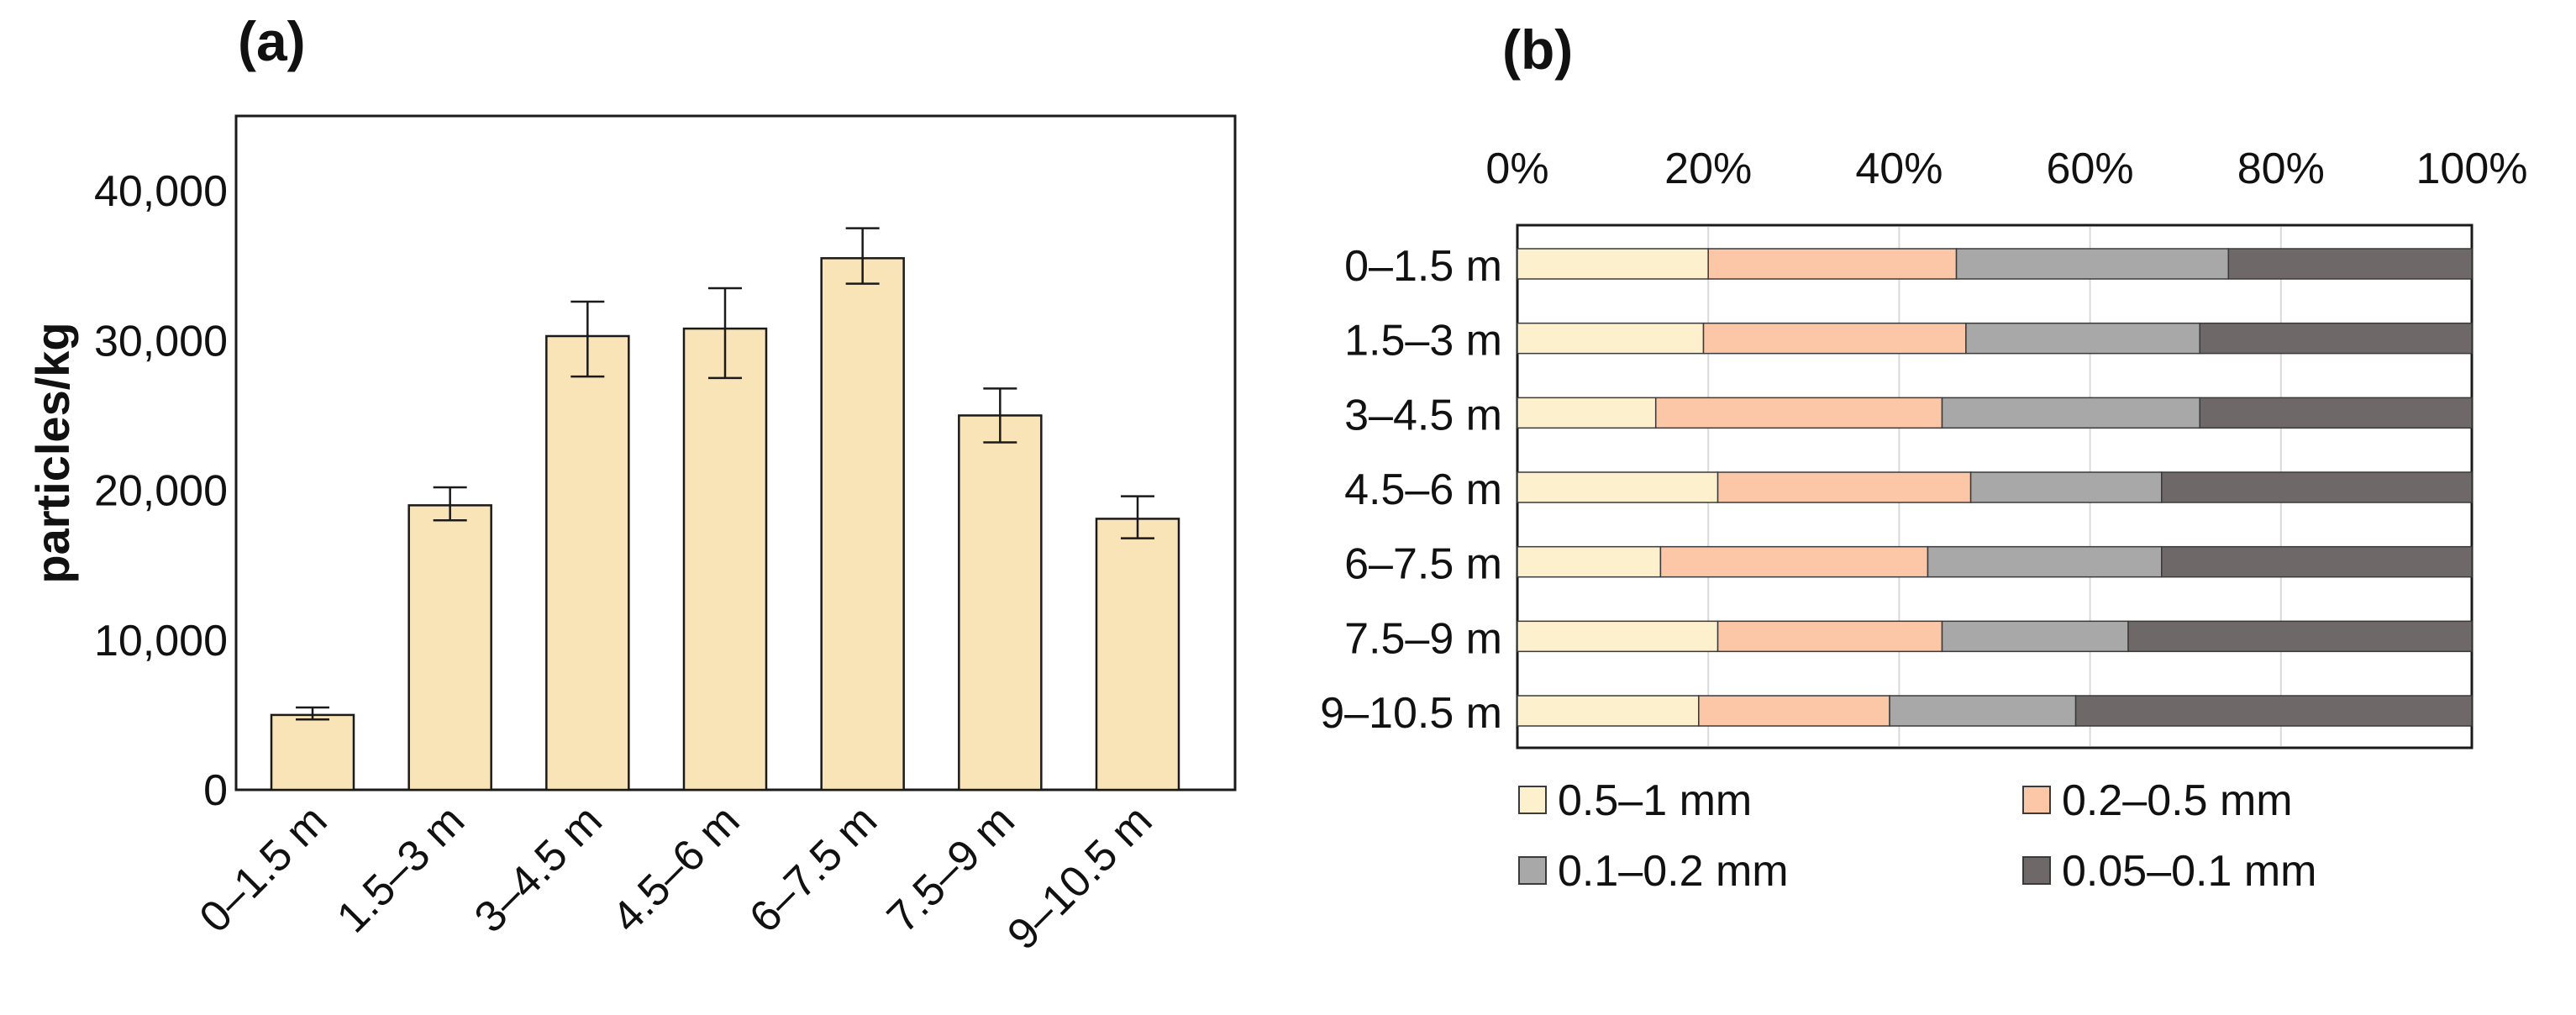 Image resolution: width=2576 pixels, height=1015 pixels. What do you see at coordinates (1423, 564) in the screenshot?
I see `y-tick-label: 6–7.5 m` at bounding box center [1423, 564].